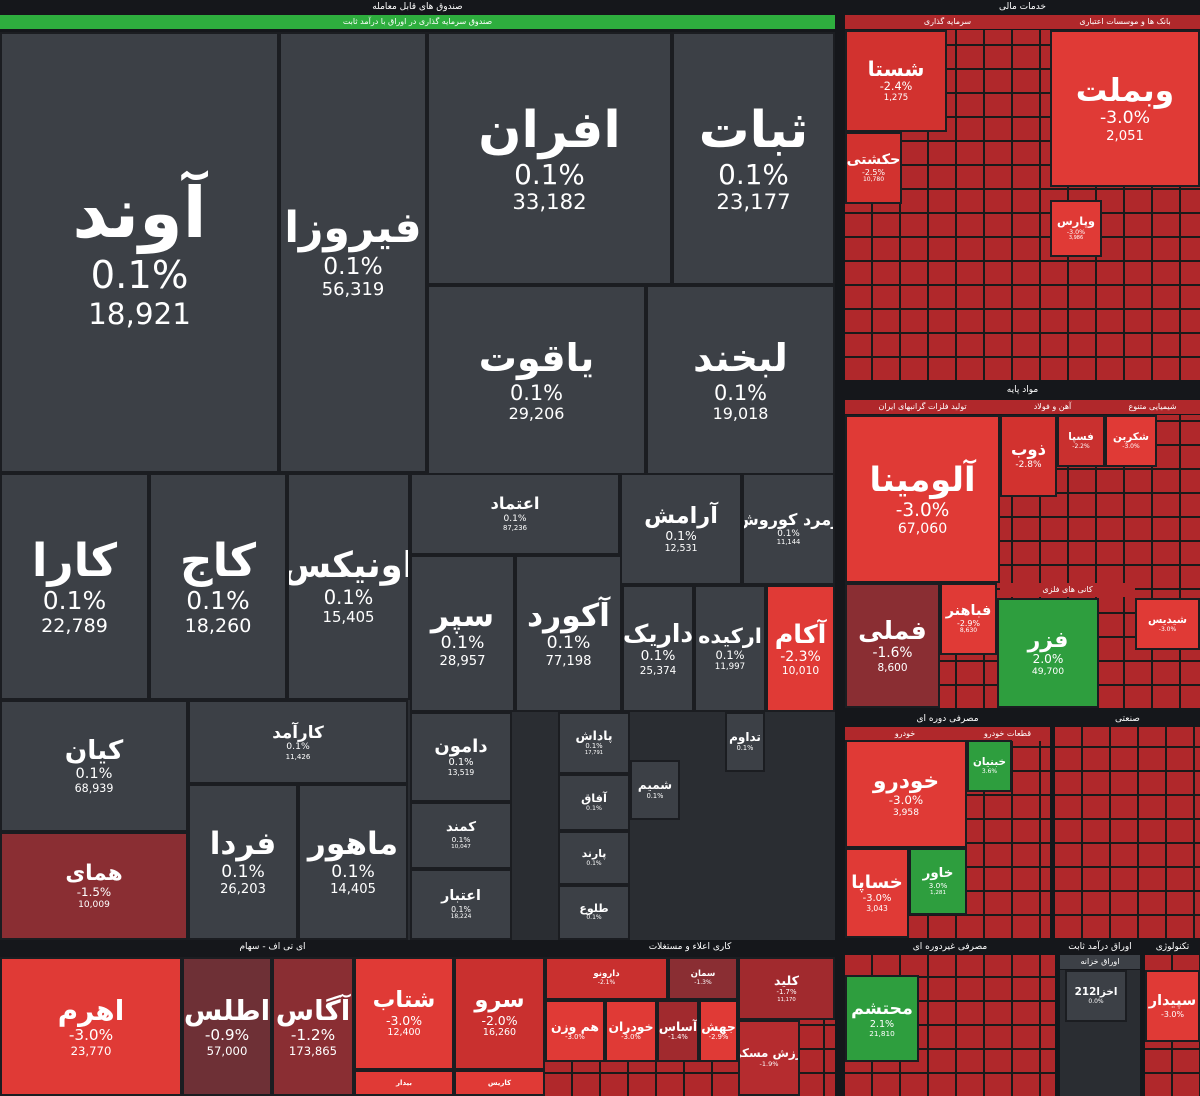 The image size is (1200, 1096). What do you see at coordinates (745, 737) in the screenshot?
I see `tile-name: تداوم` at bounding box center [745, 737].